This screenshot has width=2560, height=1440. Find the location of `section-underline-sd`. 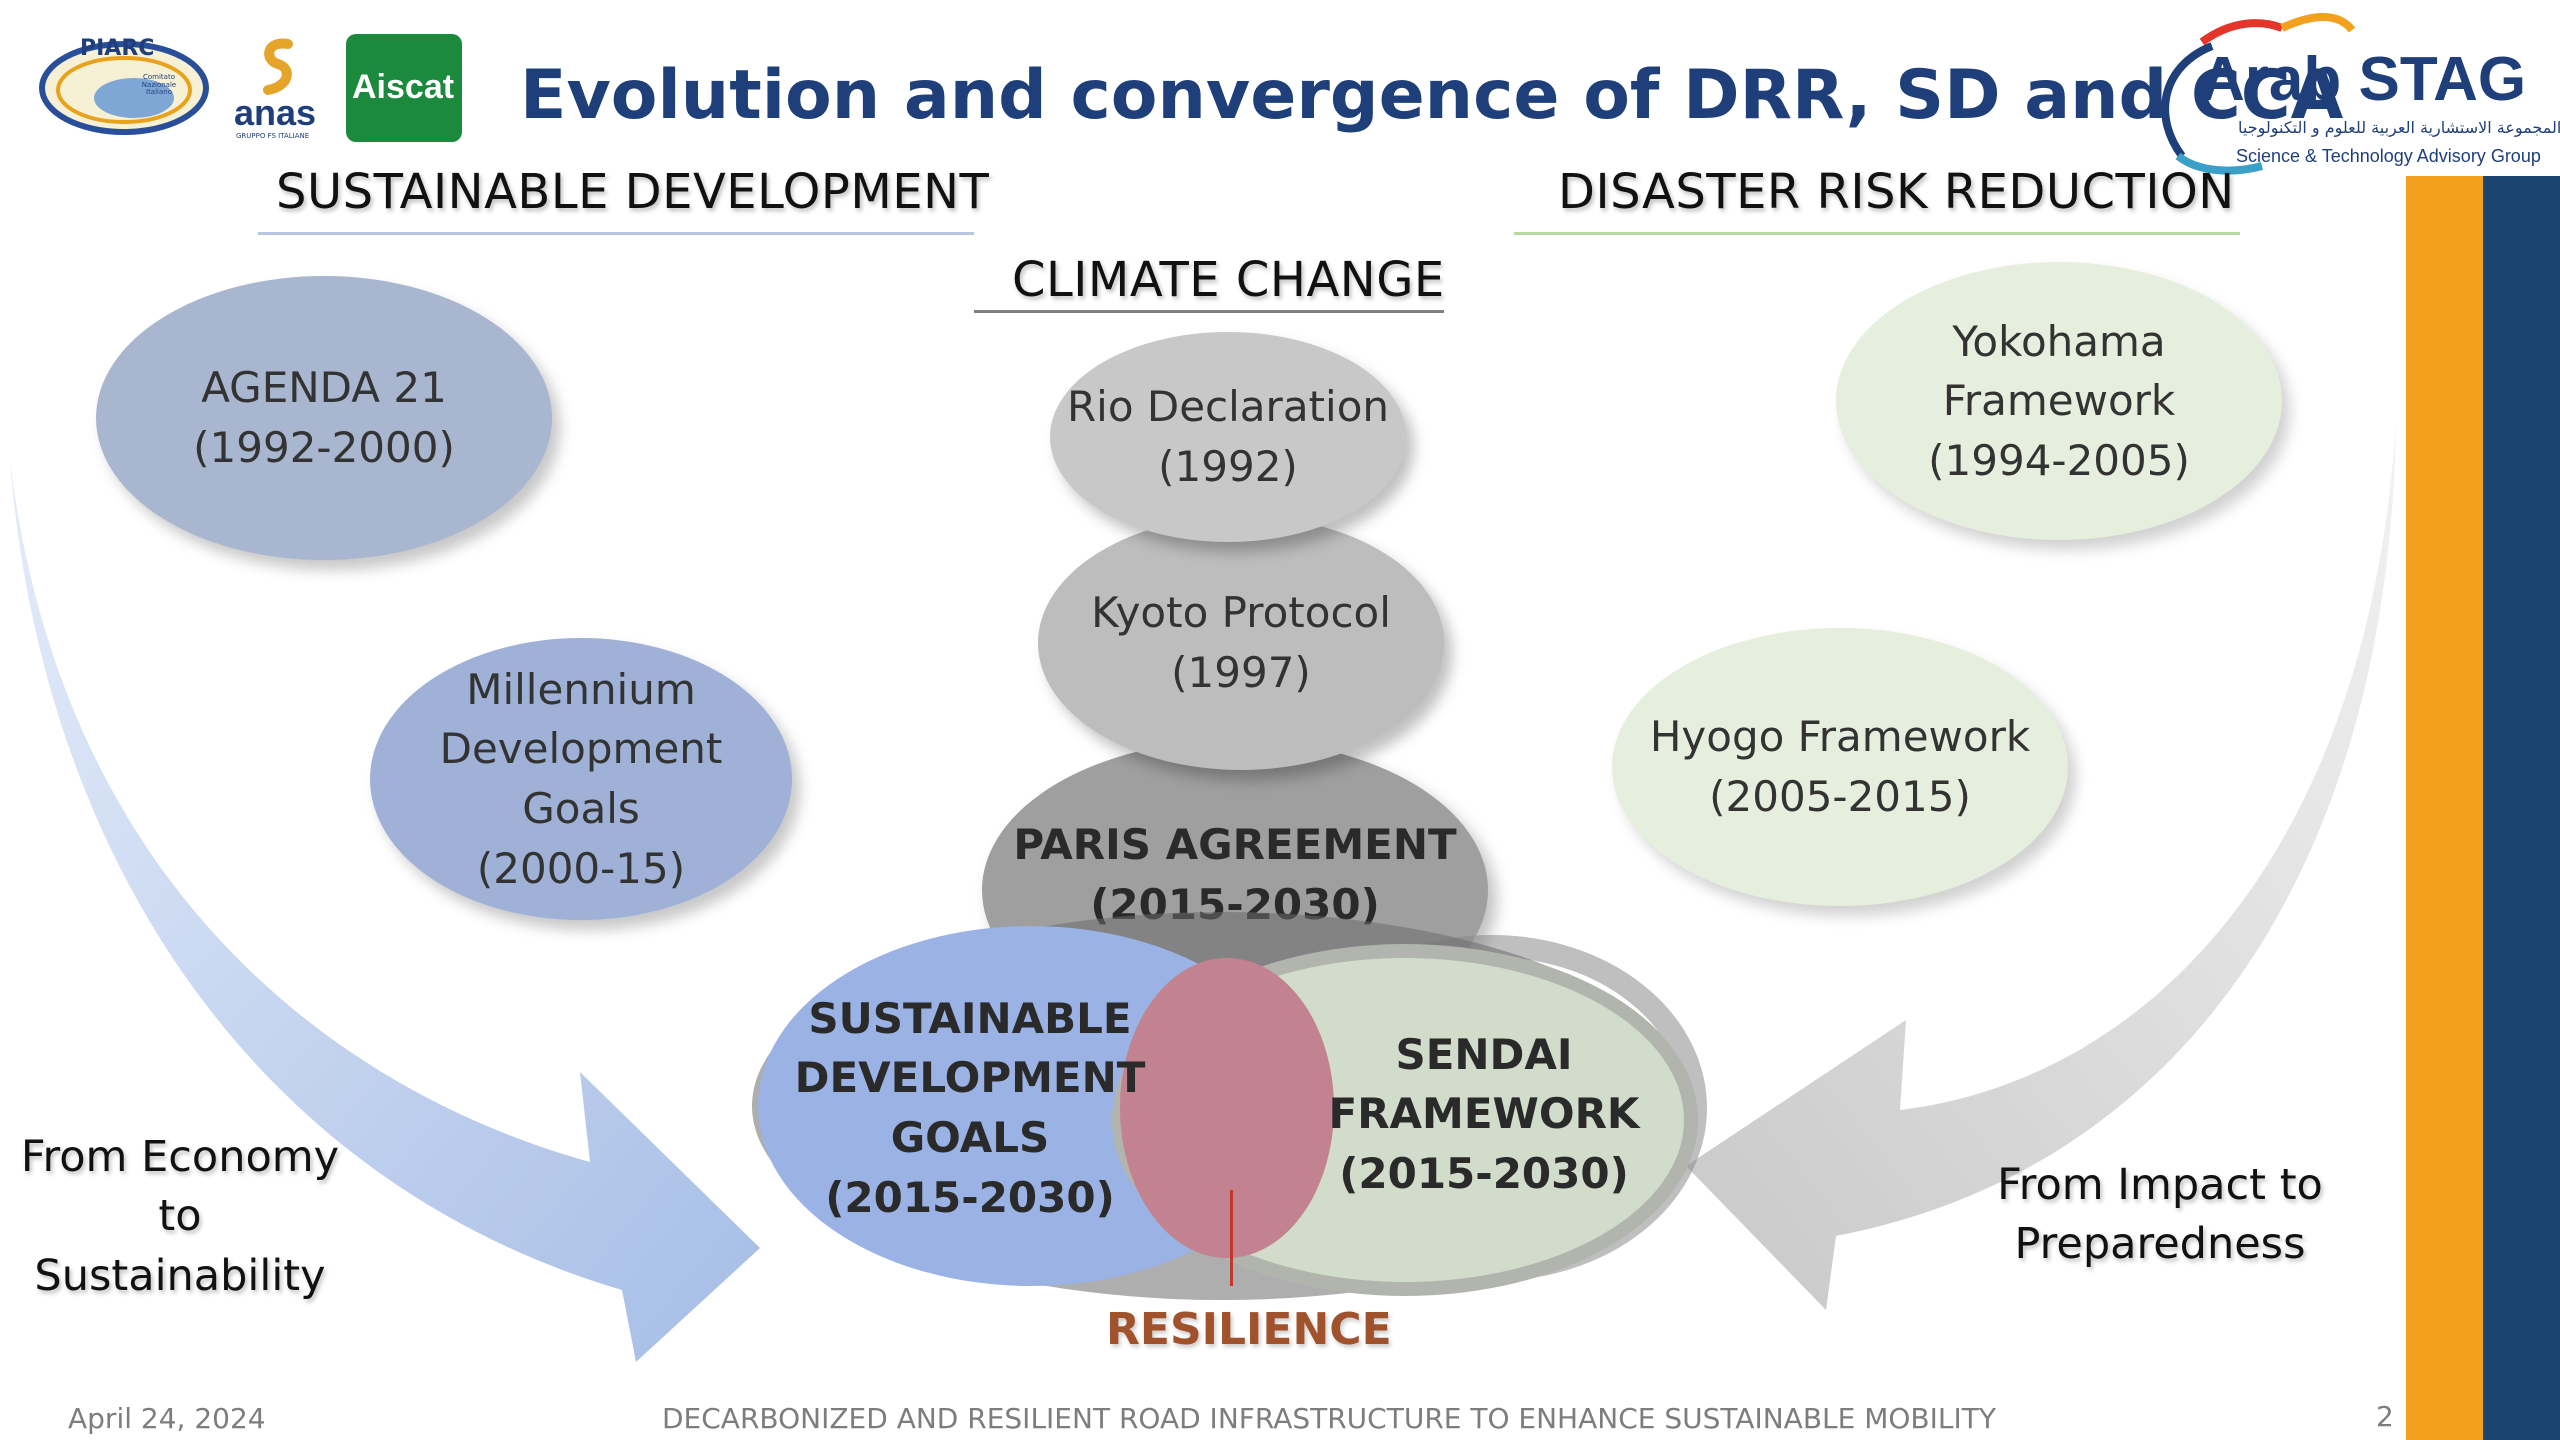

section-underline-sd is located at coordinates (616, 233).